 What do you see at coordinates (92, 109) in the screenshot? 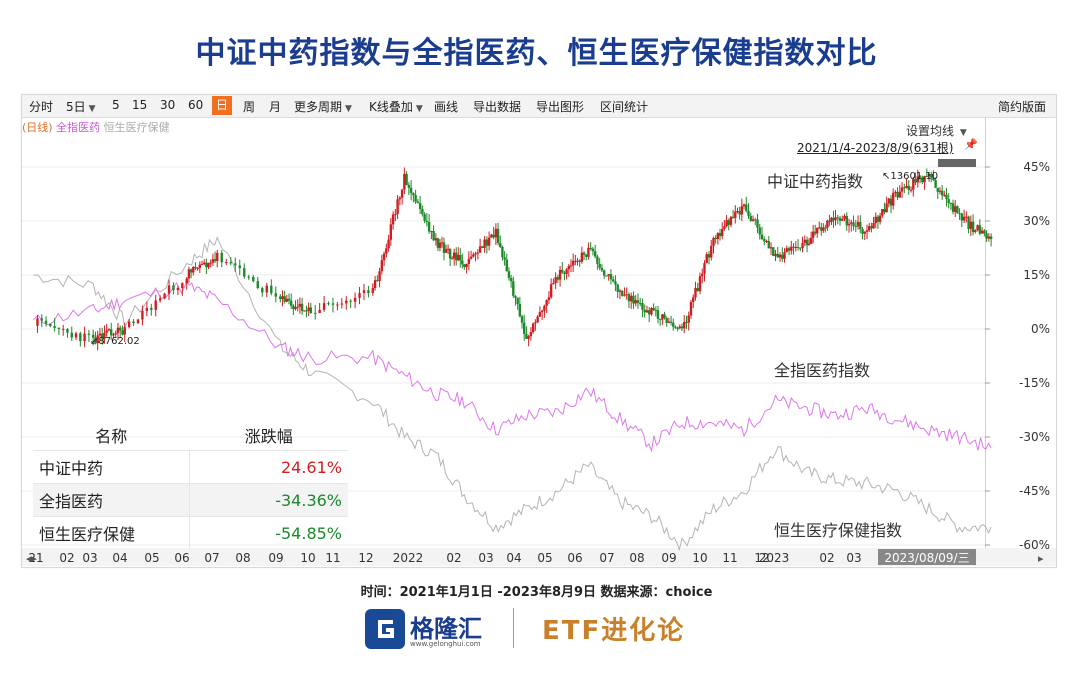
I see `chevron-down-icon: ▼` at bounding box center [92, 109].